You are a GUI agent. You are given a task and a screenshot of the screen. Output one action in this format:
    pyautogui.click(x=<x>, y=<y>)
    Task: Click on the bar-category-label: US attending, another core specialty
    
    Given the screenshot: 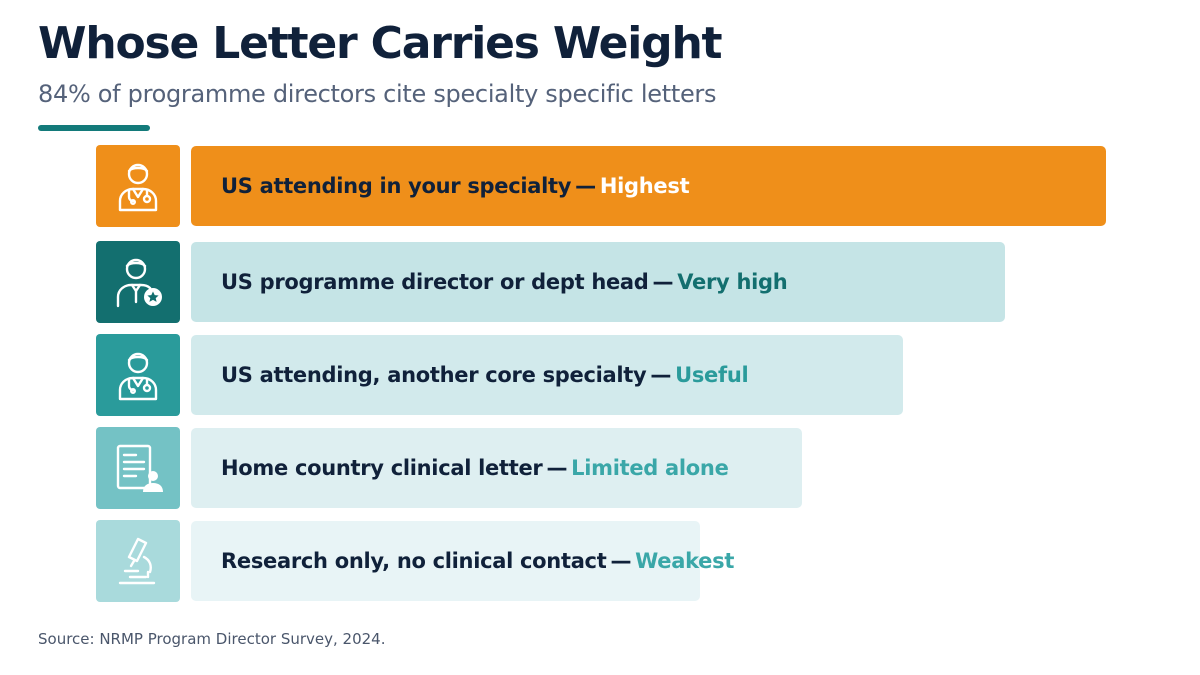 What is the action you would take?
    pyautogui.click(x=434, y=375)
    